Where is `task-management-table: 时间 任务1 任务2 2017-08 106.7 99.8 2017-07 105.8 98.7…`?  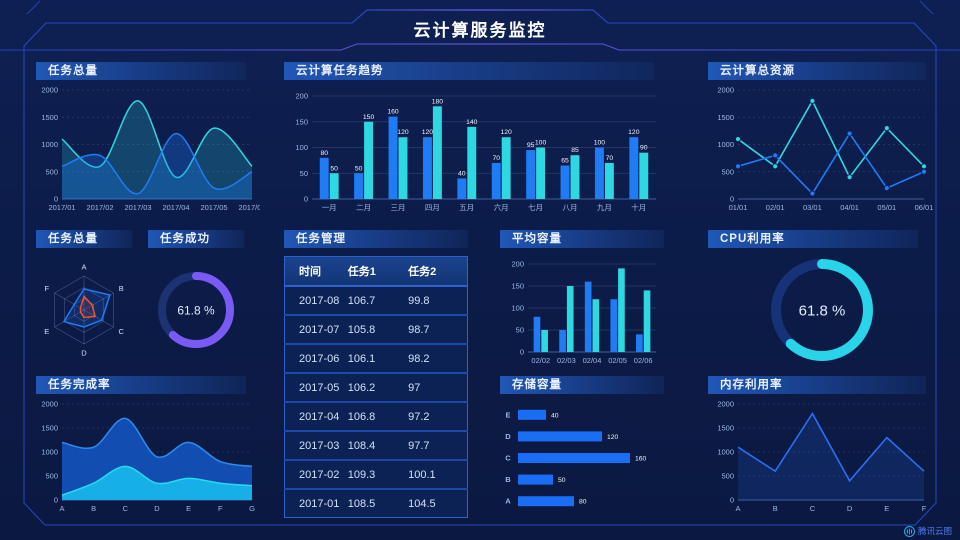 task-management-table: 时间 任务1 任务2 2017-08 106.7 99.8 2017-07 105.8 98.7… is located at coordinates (376, 383).